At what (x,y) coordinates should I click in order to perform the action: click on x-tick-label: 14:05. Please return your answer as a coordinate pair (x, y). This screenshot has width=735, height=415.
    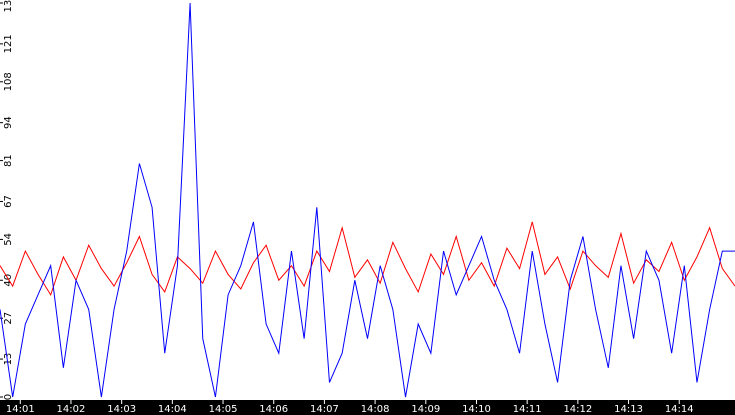
    Looking at the image, I should click on (223, 409).